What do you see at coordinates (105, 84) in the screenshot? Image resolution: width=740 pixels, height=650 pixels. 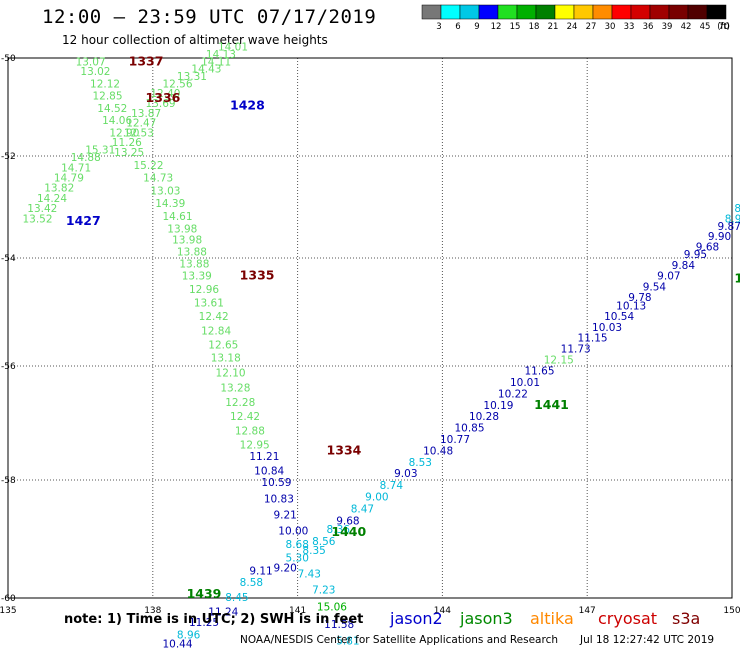 I see `wave-height-label: 12.12` at bounding box center [105, 84].